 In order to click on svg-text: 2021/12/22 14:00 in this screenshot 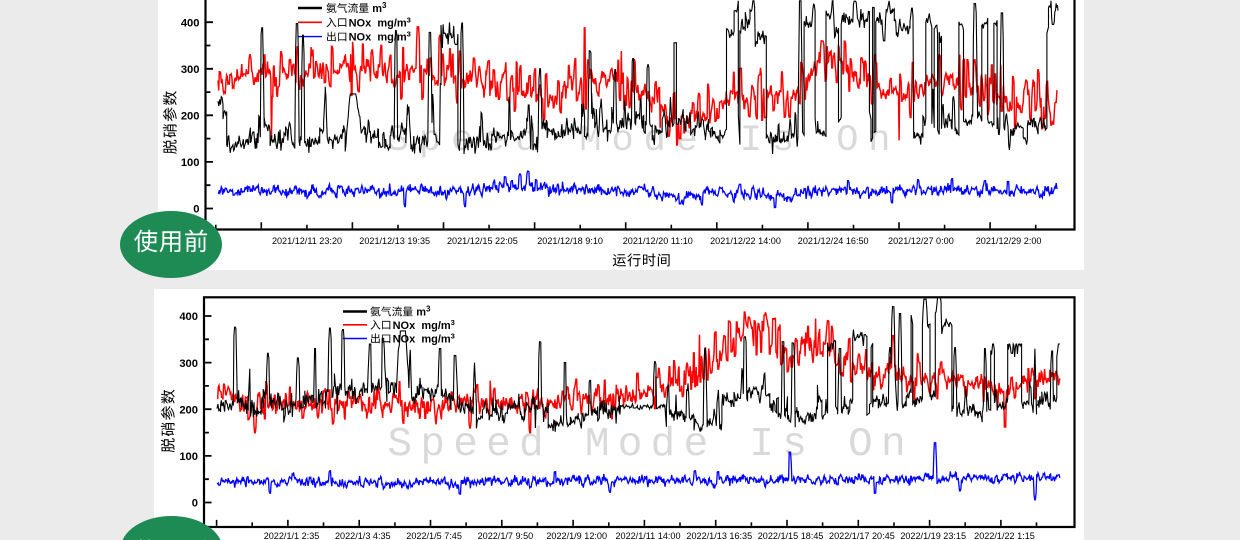, I will do `click(745, 241)`.